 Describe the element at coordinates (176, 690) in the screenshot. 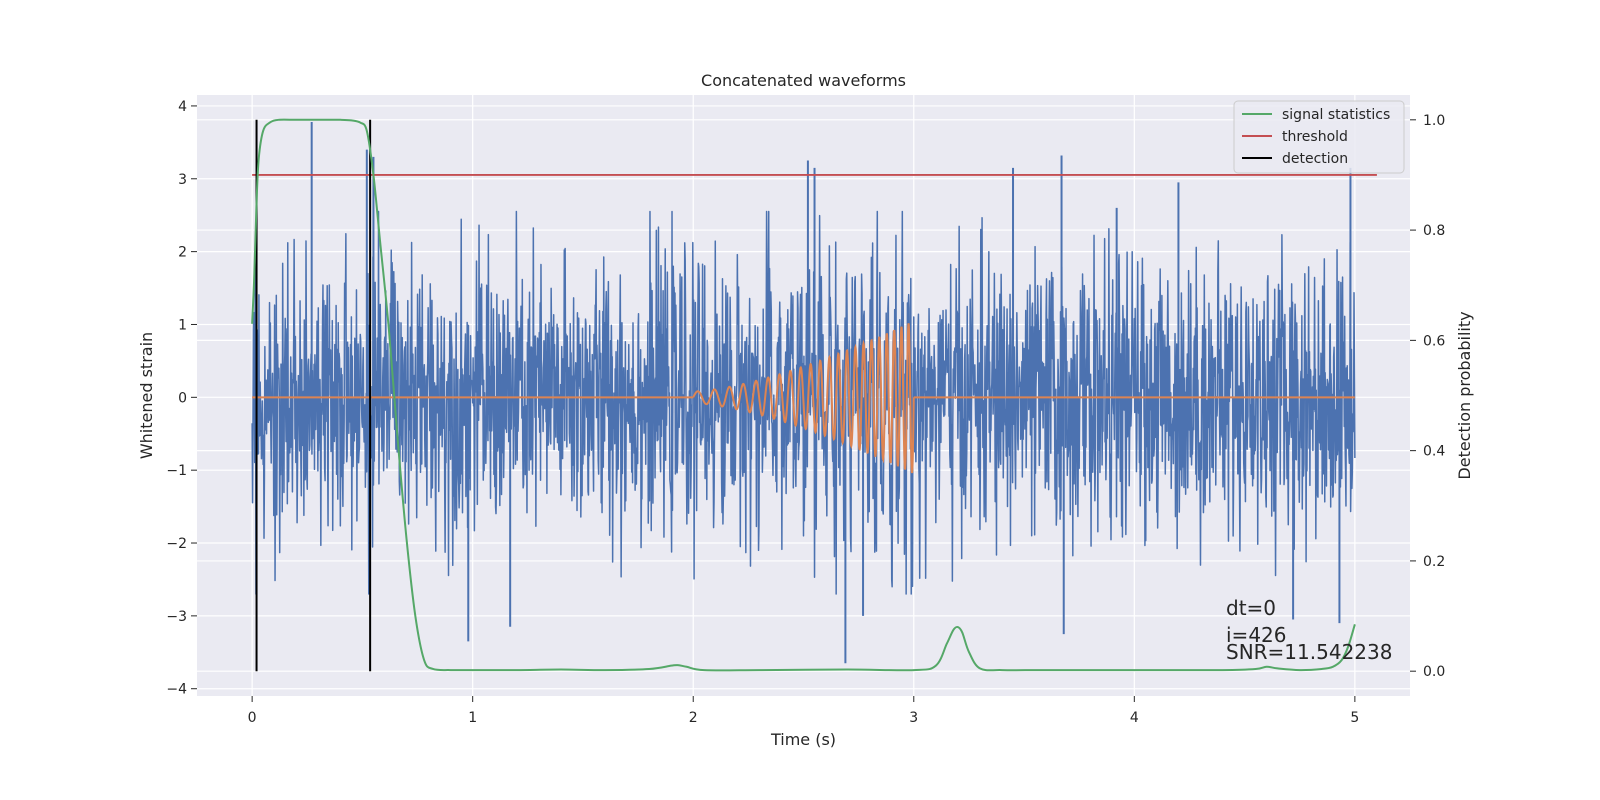

I see `y-tick-label: −4` at that location.